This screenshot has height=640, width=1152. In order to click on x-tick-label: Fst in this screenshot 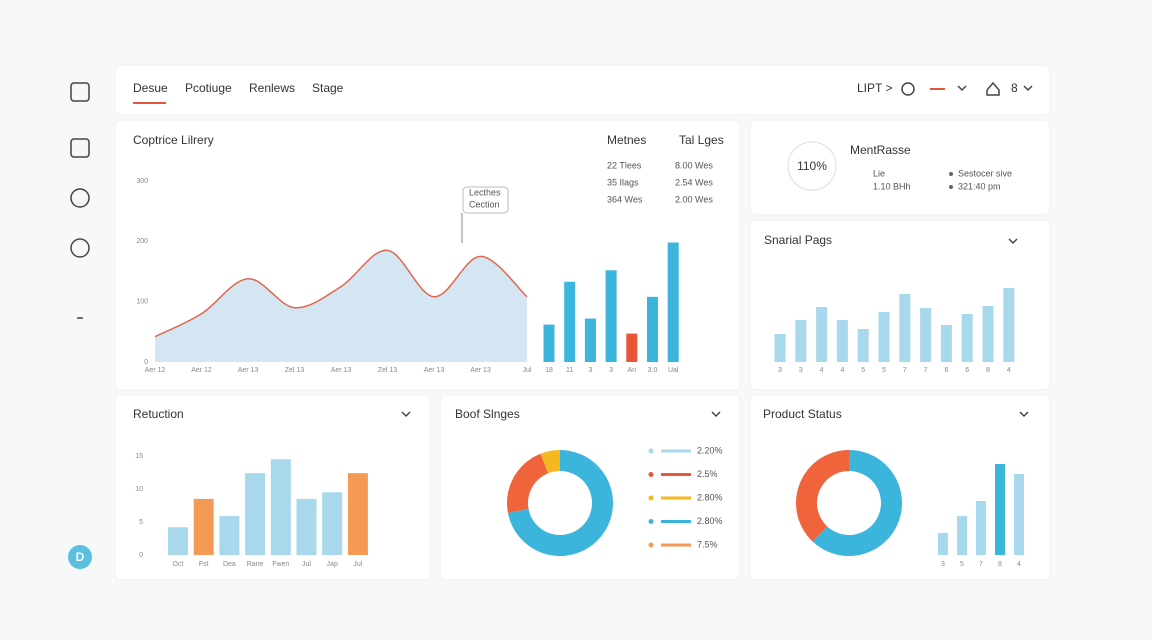, I will do `click(204, 564)`.